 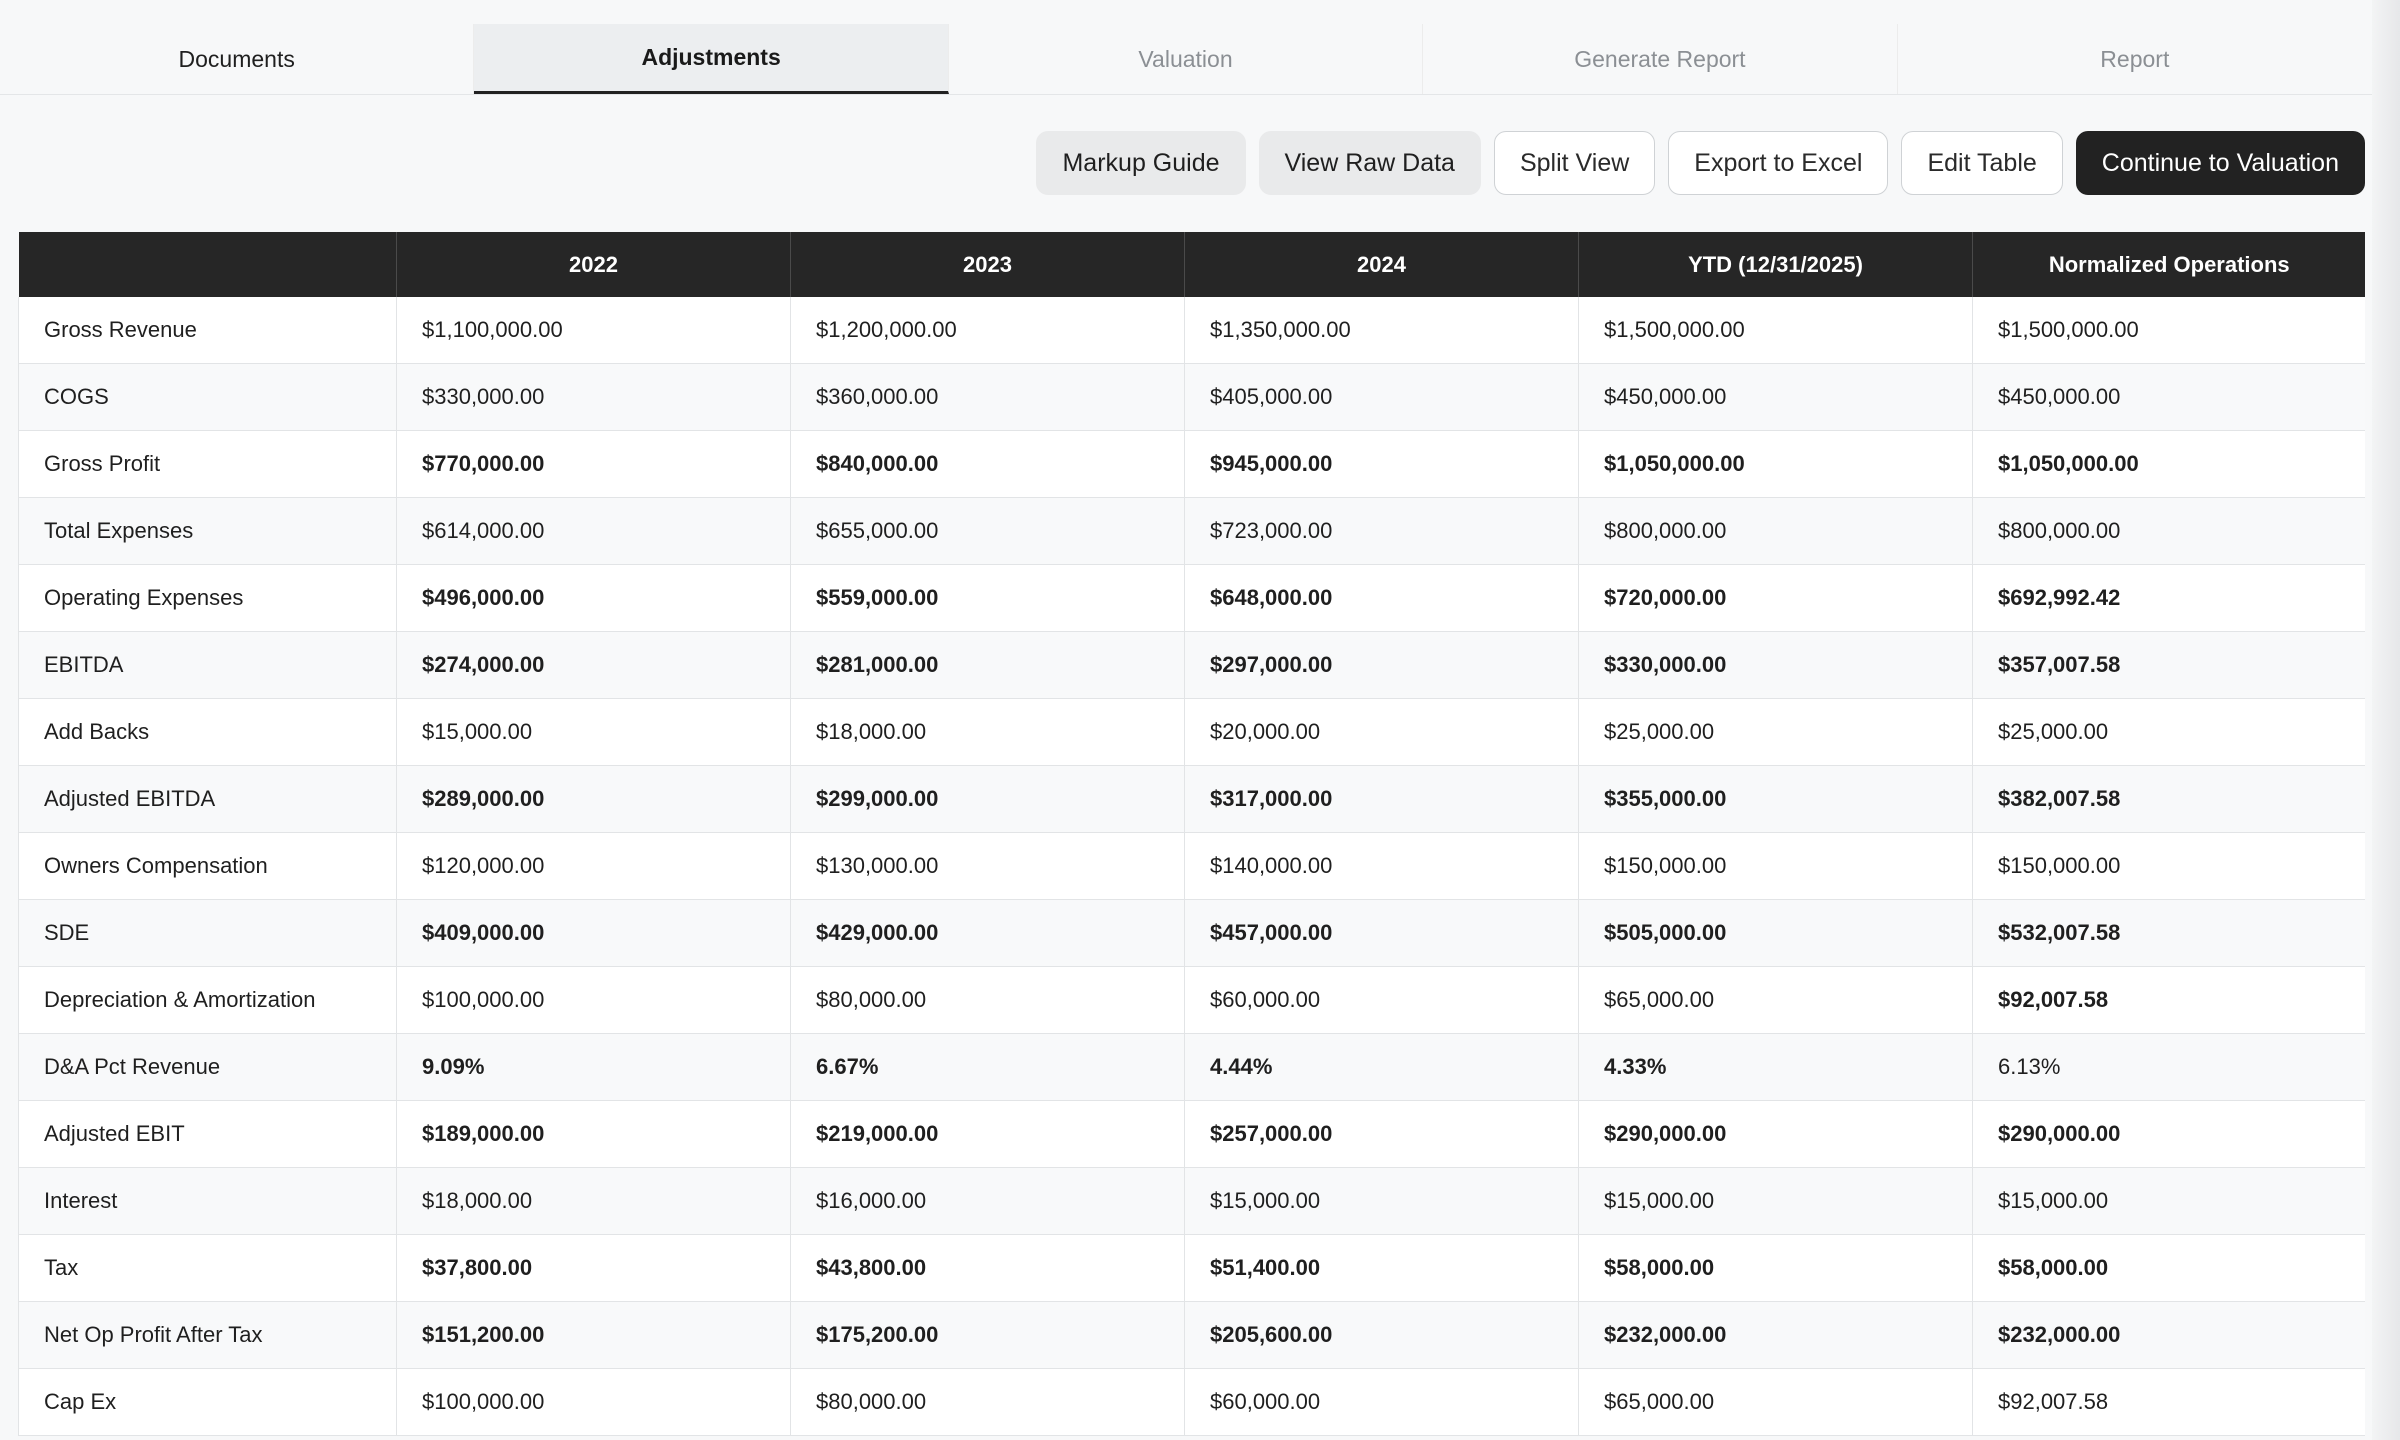 I want to click on table-cell: $1,200,000.00, so click(x=987, y=330).